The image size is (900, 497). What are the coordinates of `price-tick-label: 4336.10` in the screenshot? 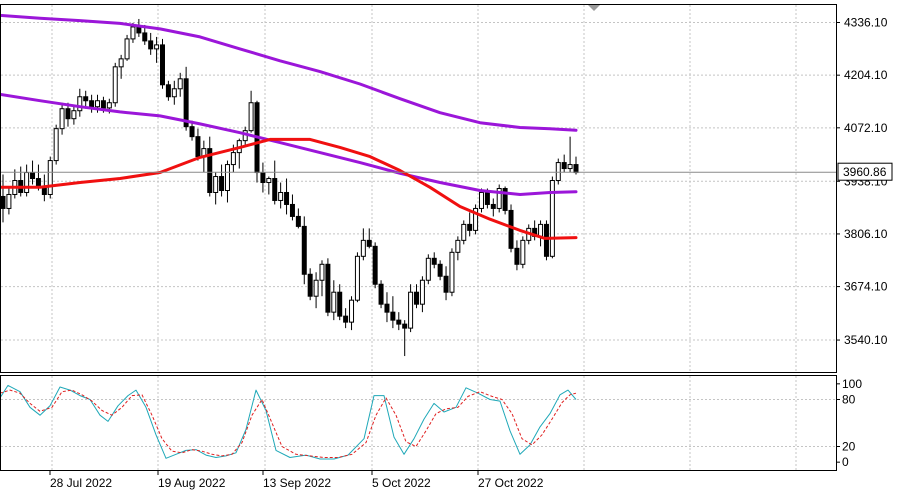 It's located at (866, 23).